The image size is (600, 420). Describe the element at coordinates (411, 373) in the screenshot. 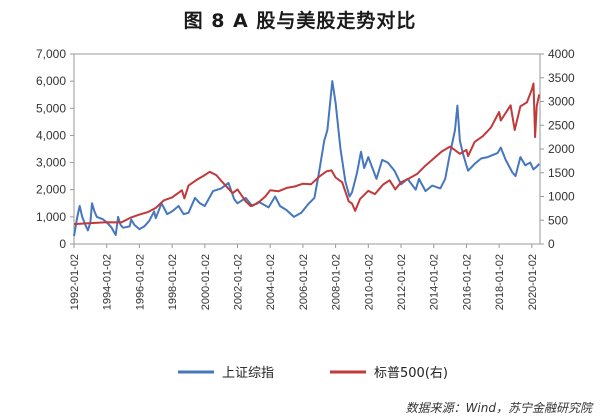

I see `legend-label-sp500: 标普500(右)` at that location.